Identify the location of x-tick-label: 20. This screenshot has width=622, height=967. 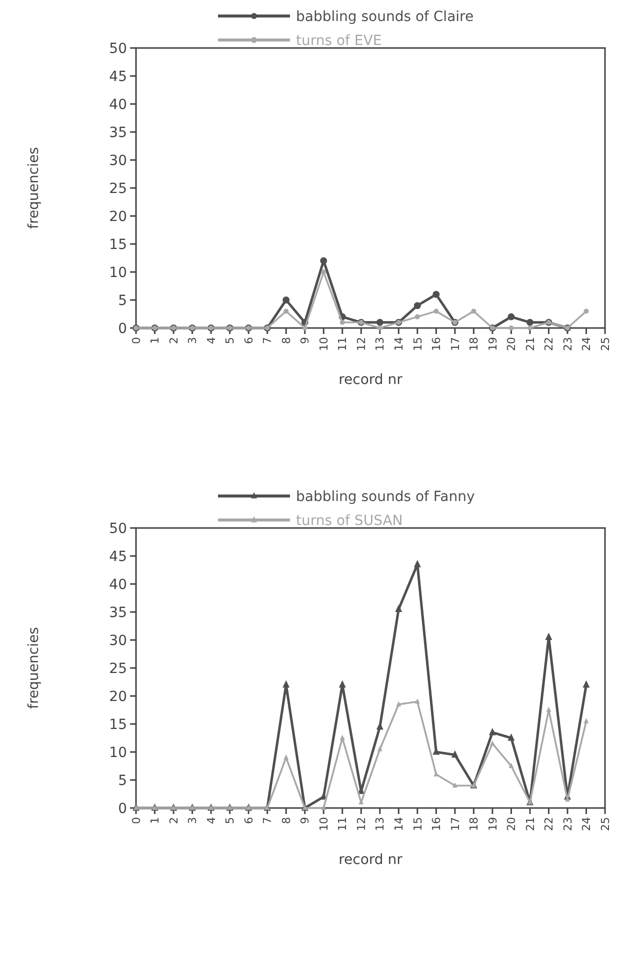
(511, 824).